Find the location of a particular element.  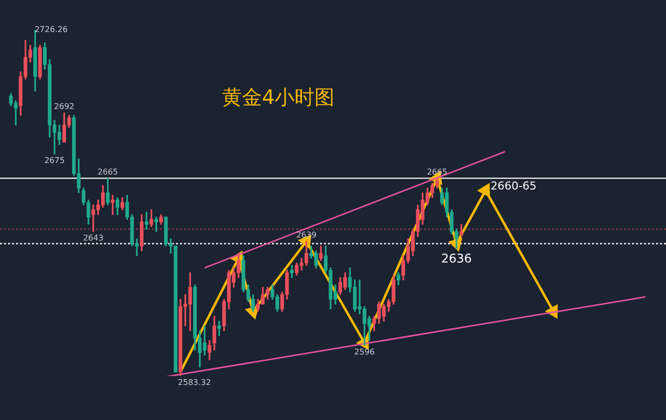

annotation: 2643 is located at coordinates (93, 238).